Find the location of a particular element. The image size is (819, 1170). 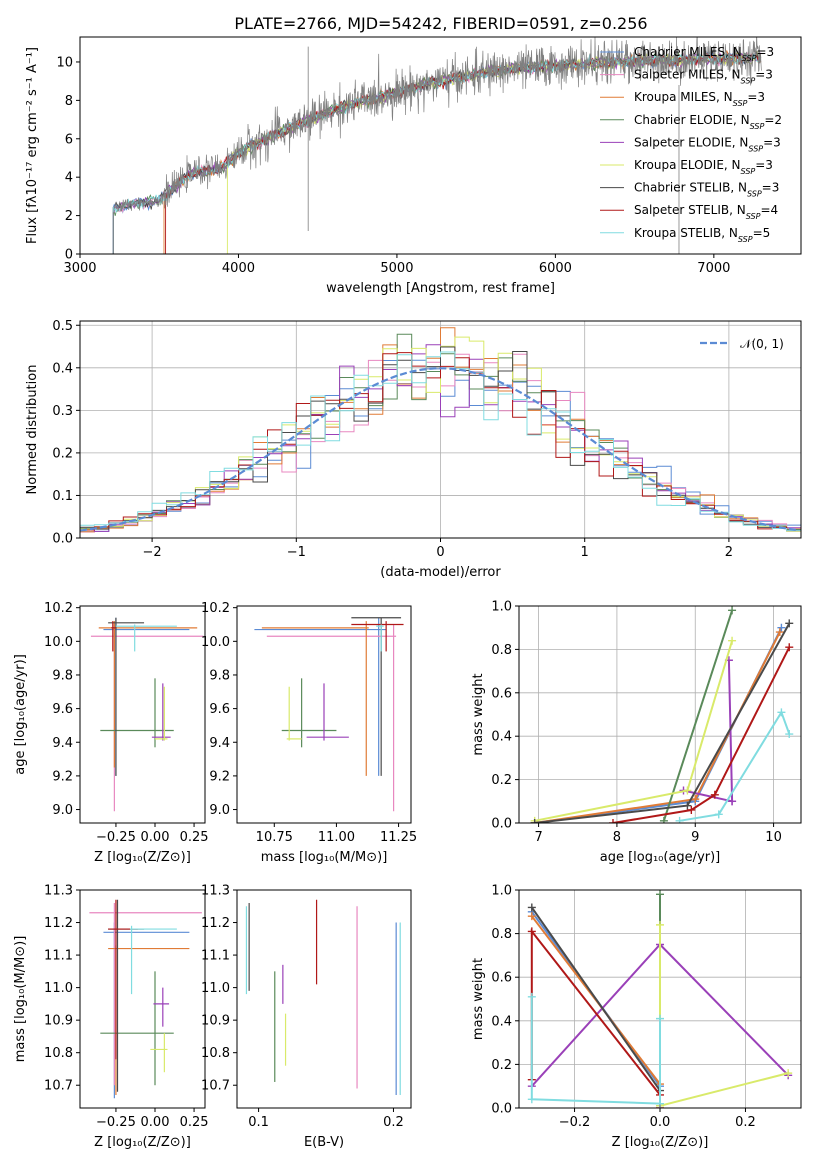

y-tick-label: 10 is located at coordinates (64, 62).